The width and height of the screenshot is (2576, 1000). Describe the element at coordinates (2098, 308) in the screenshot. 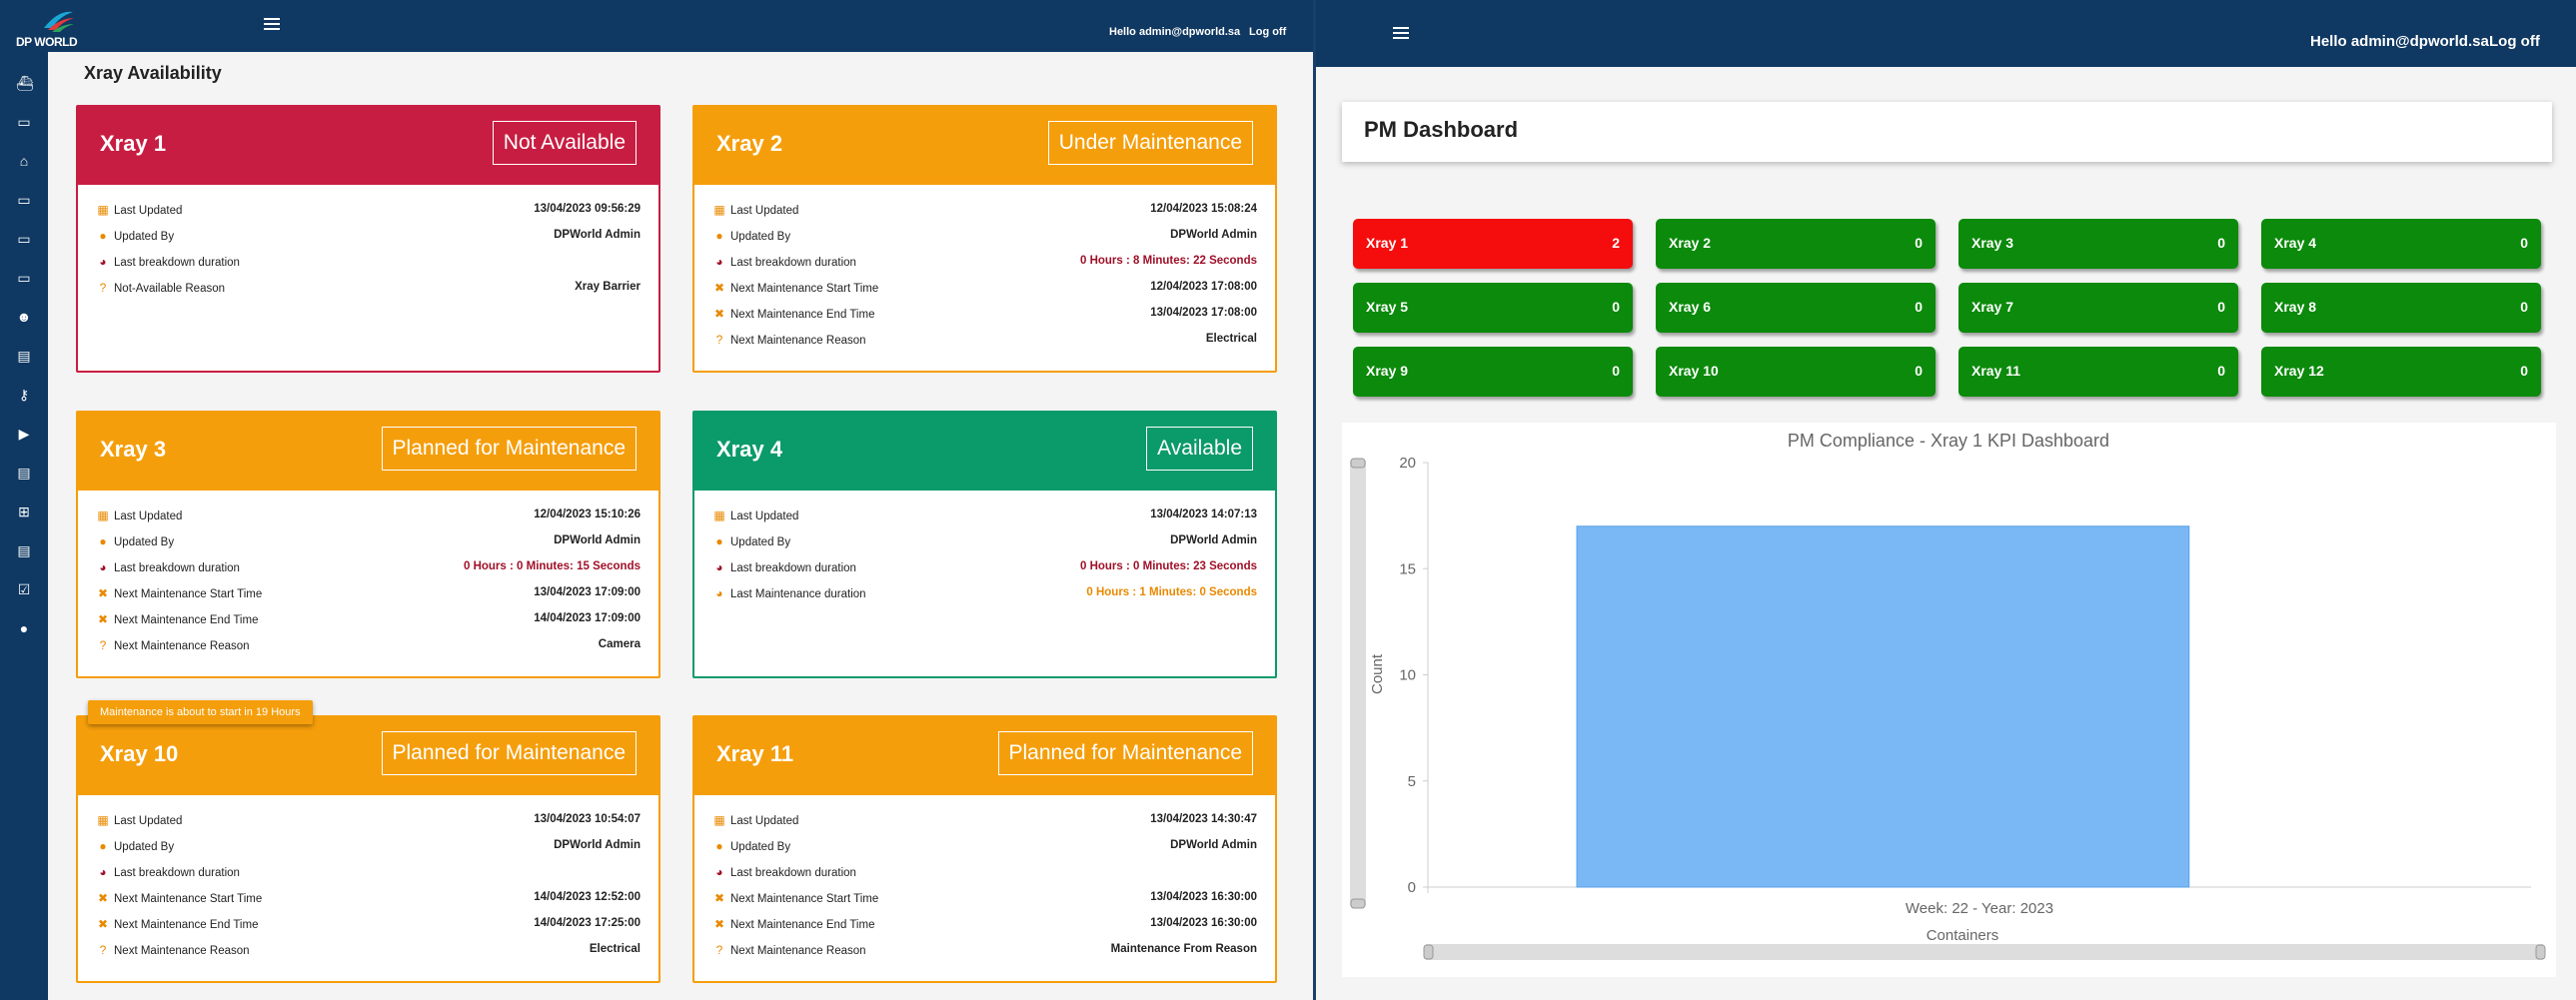

I see `xray-count-tile: Xray 7 0` at that location.